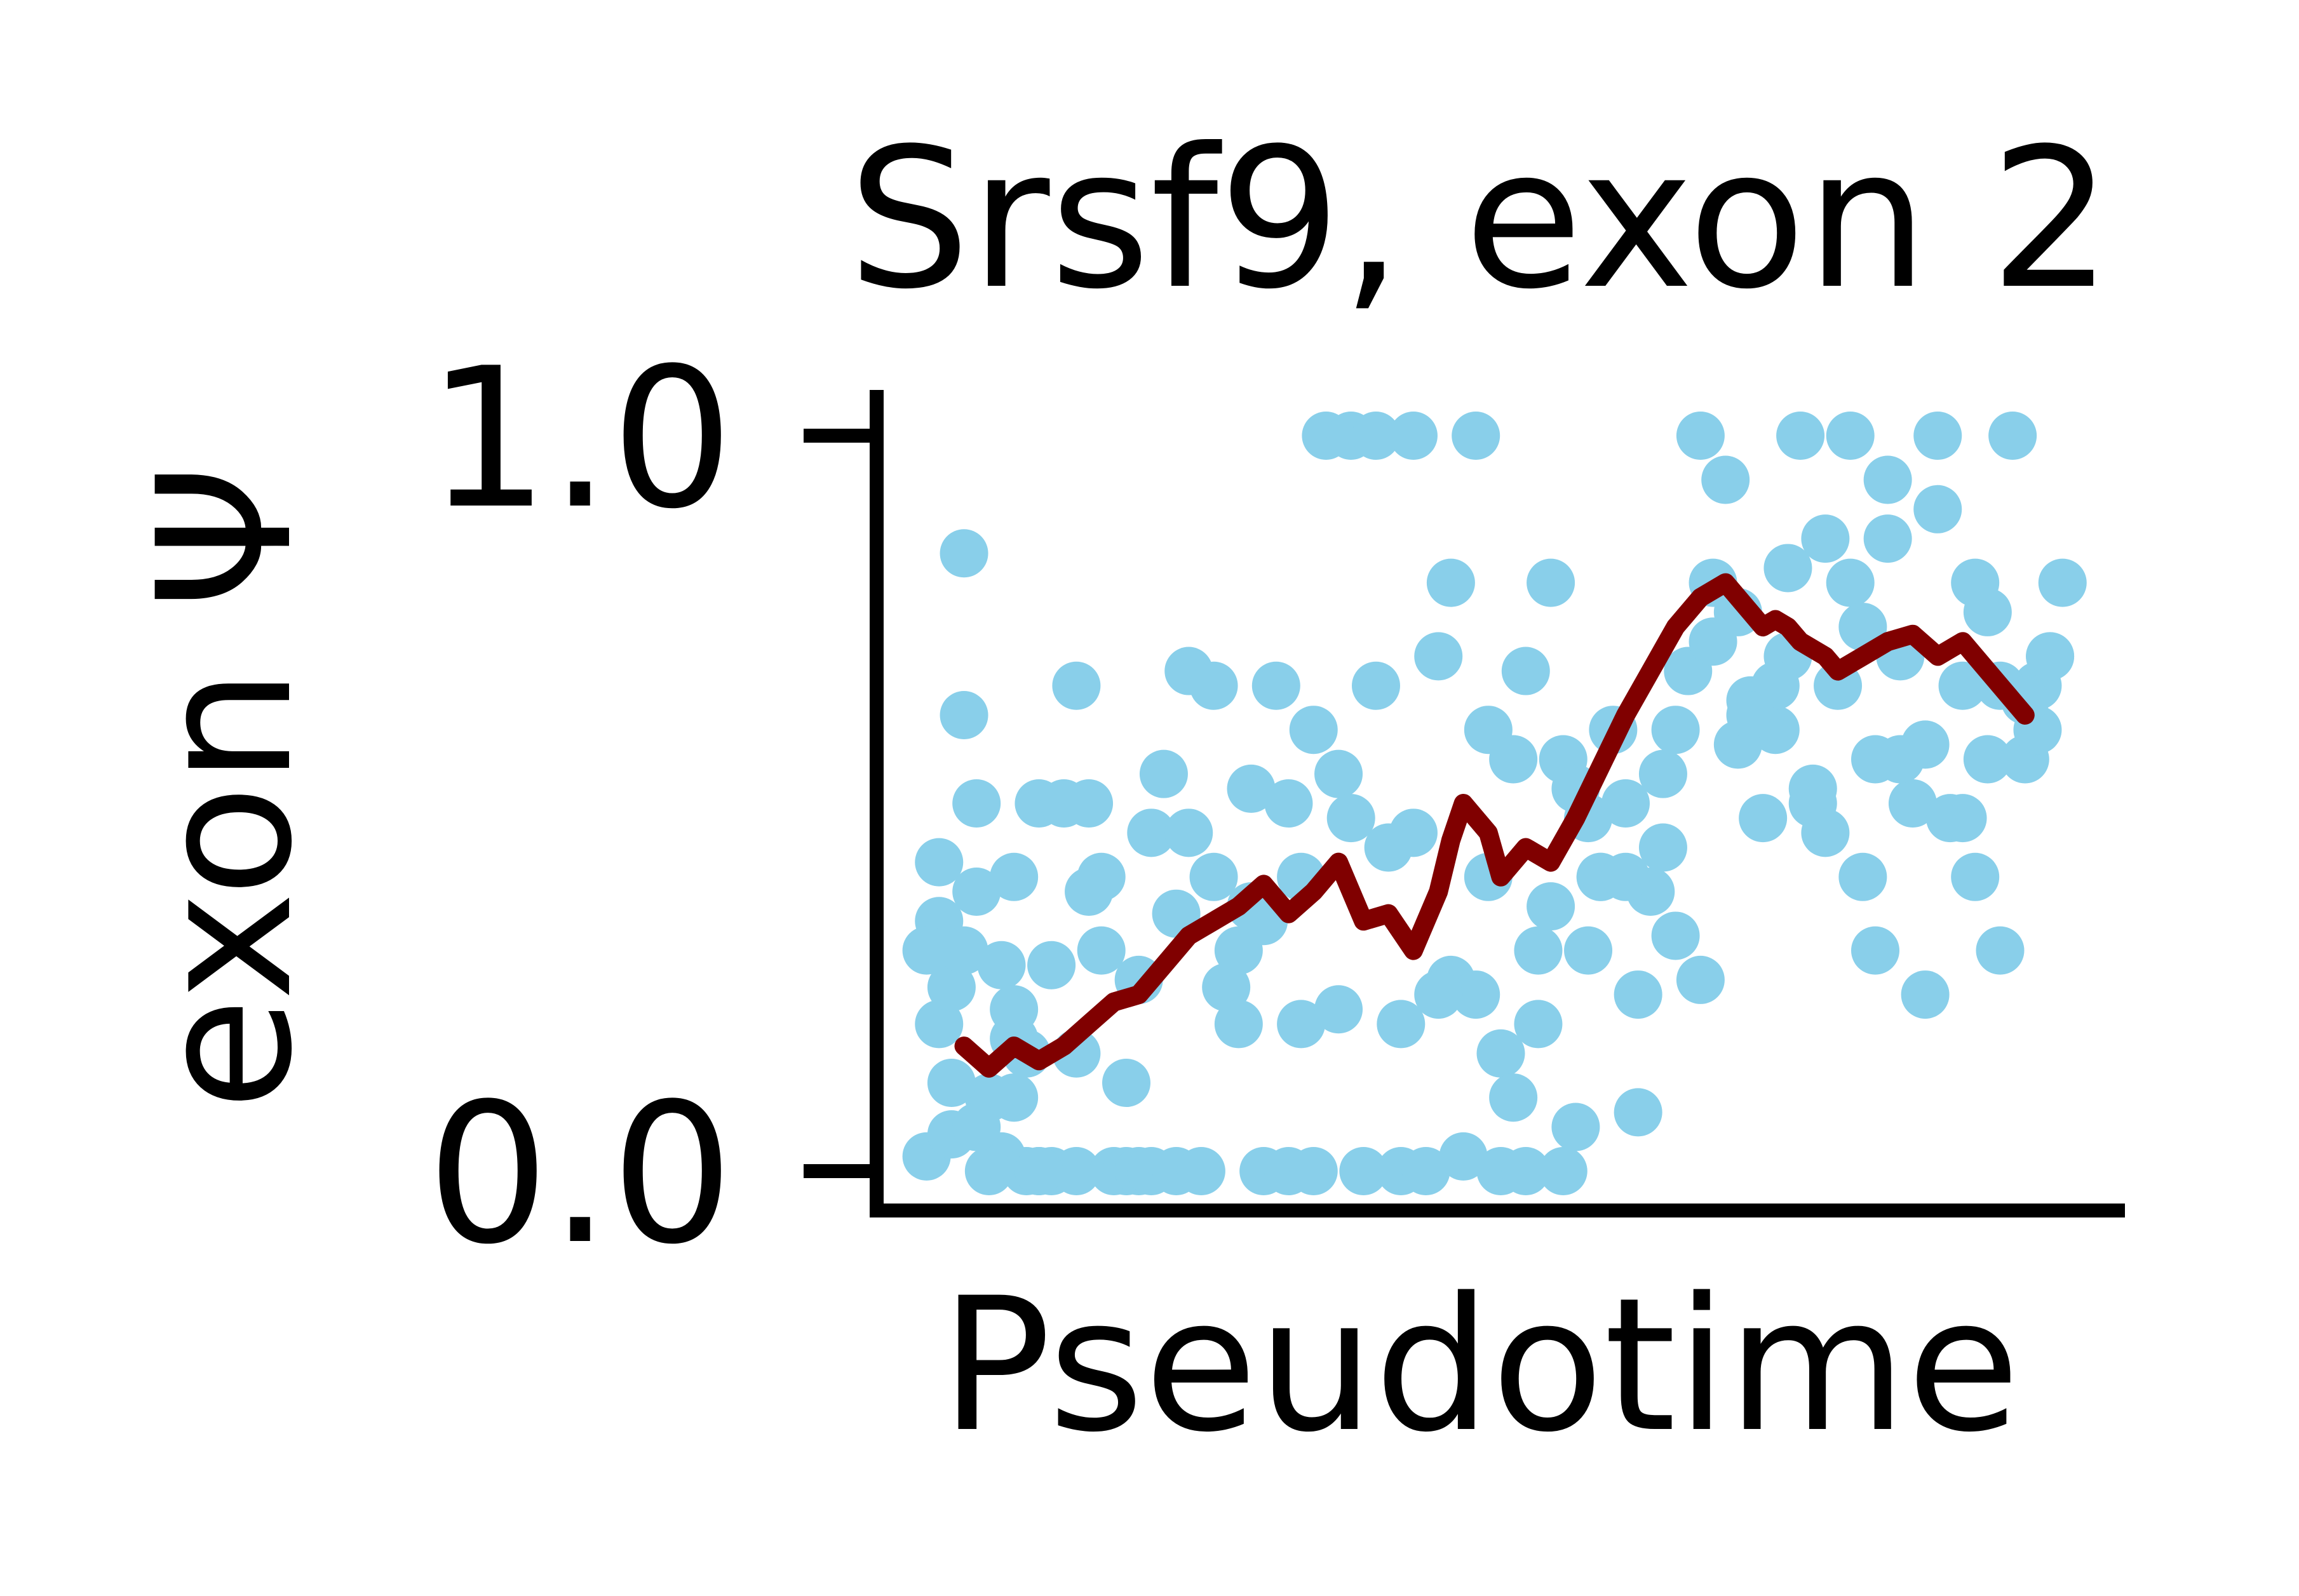  I want to click on chart-title: Srsf9, exon 2, so click(1480, 219).